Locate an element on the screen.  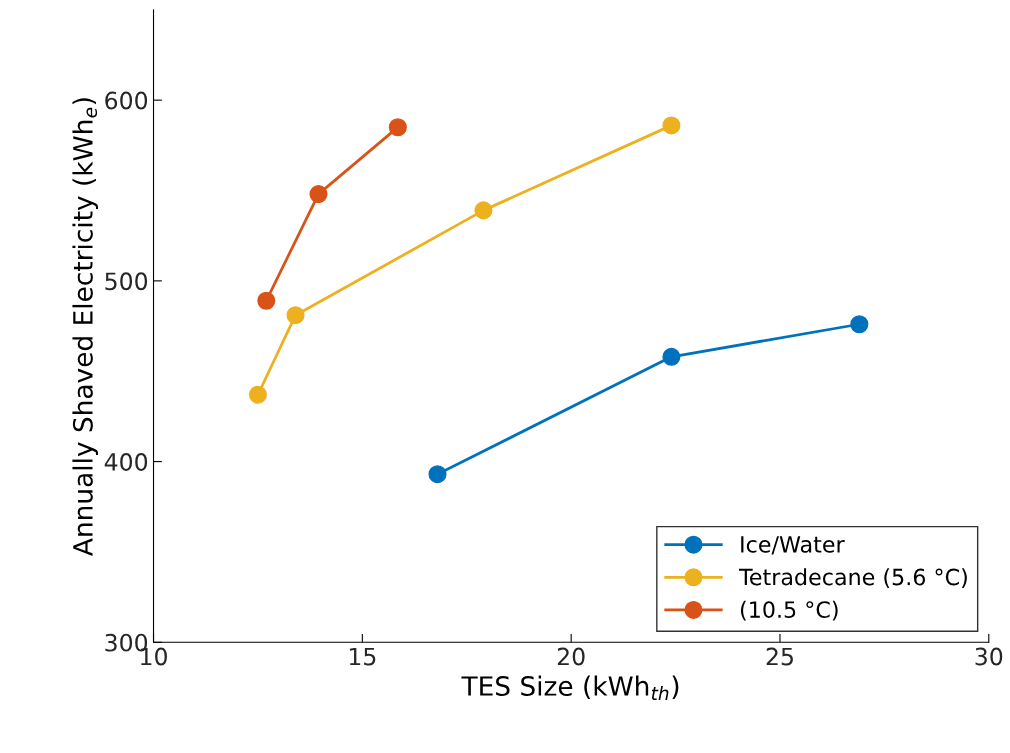
x-tick-label: 15 is located at coordinates (362, 656).